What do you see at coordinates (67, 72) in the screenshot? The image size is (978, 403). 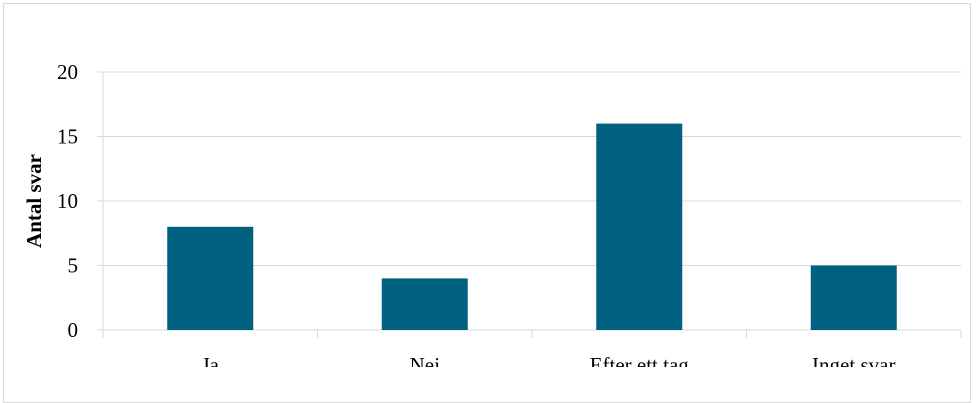 I see `y-tick-label: 20` at bounding box center [67, 72].